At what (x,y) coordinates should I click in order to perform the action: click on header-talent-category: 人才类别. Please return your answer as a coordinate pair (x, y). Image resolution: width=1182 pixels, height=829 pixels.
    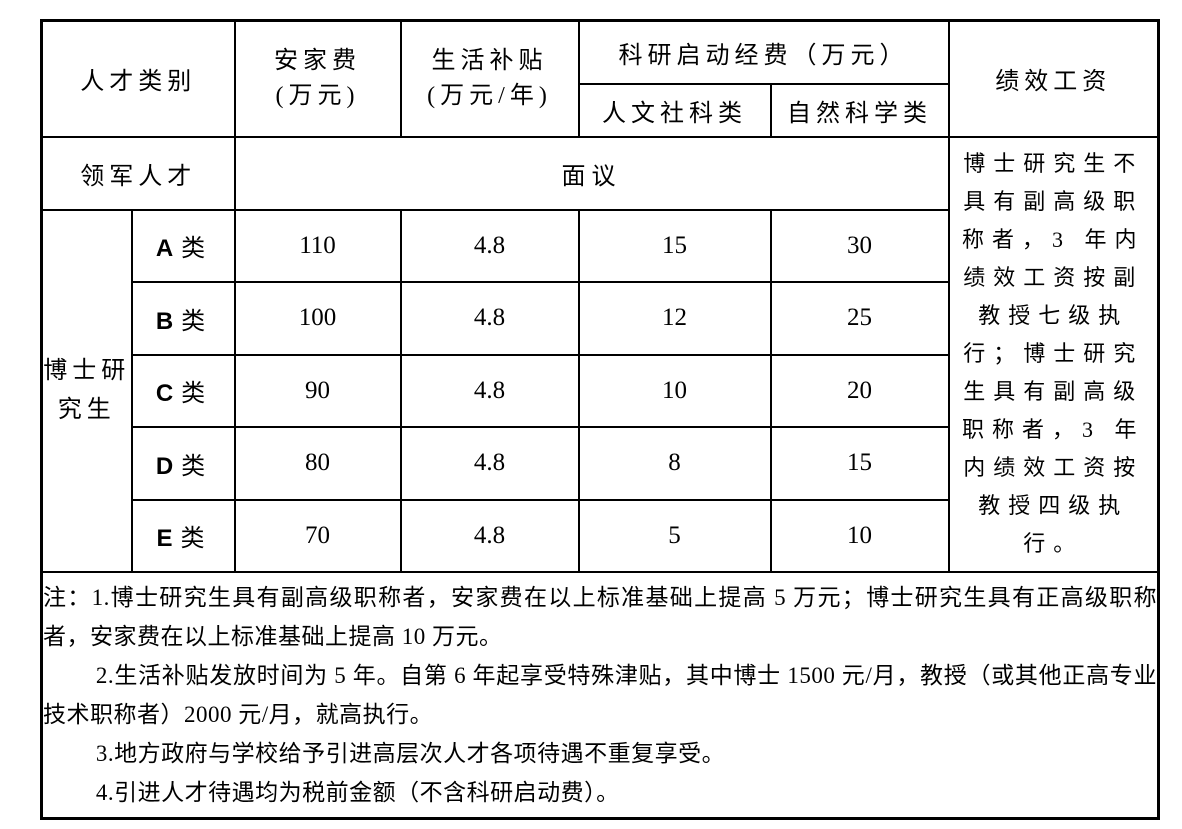
    Looking at the image, I should click on (138, 78).